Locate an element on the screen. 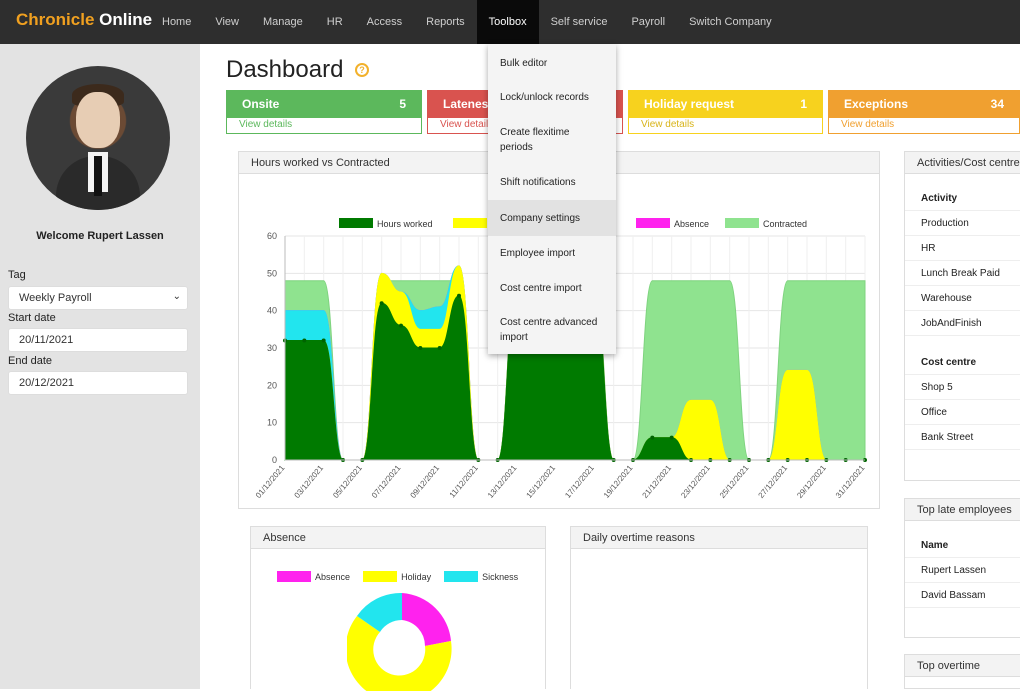 The image size is (1020, 691). y-tick-label: 60 is located at coordinates (272, 236).